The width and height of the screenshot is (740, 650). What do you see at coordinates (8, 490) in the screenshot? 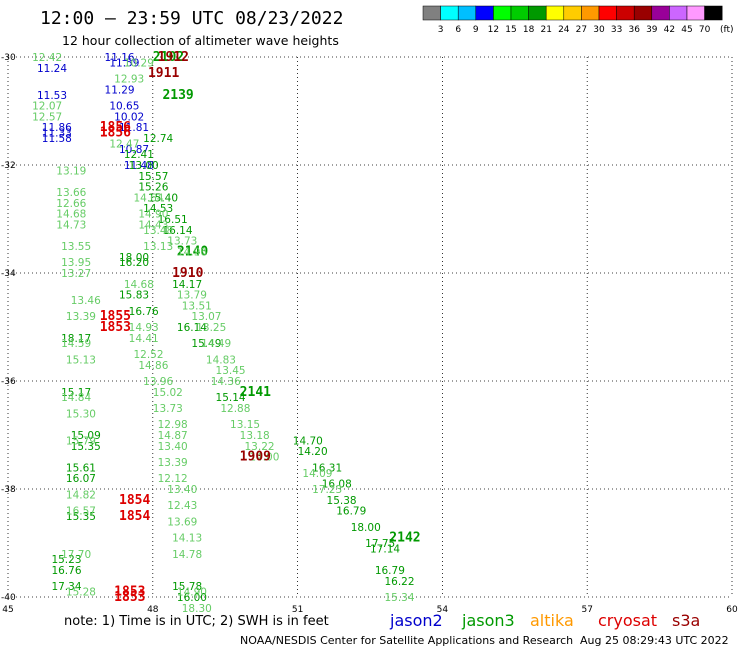
I see `y-tick-label: -38` at bounding box center [8, 490].